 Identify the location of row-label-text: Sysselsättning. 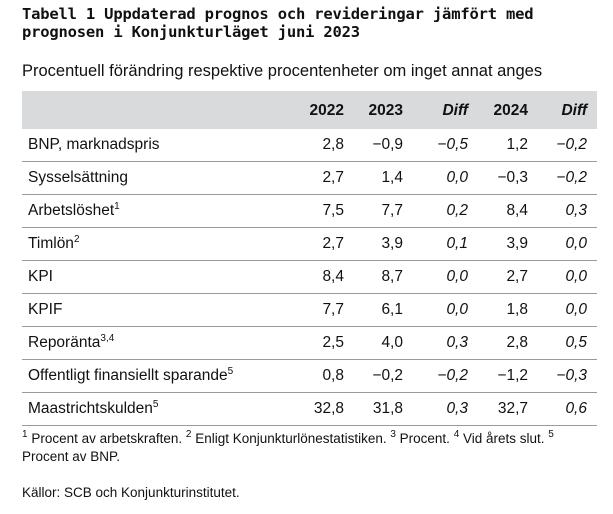
(78, 177).